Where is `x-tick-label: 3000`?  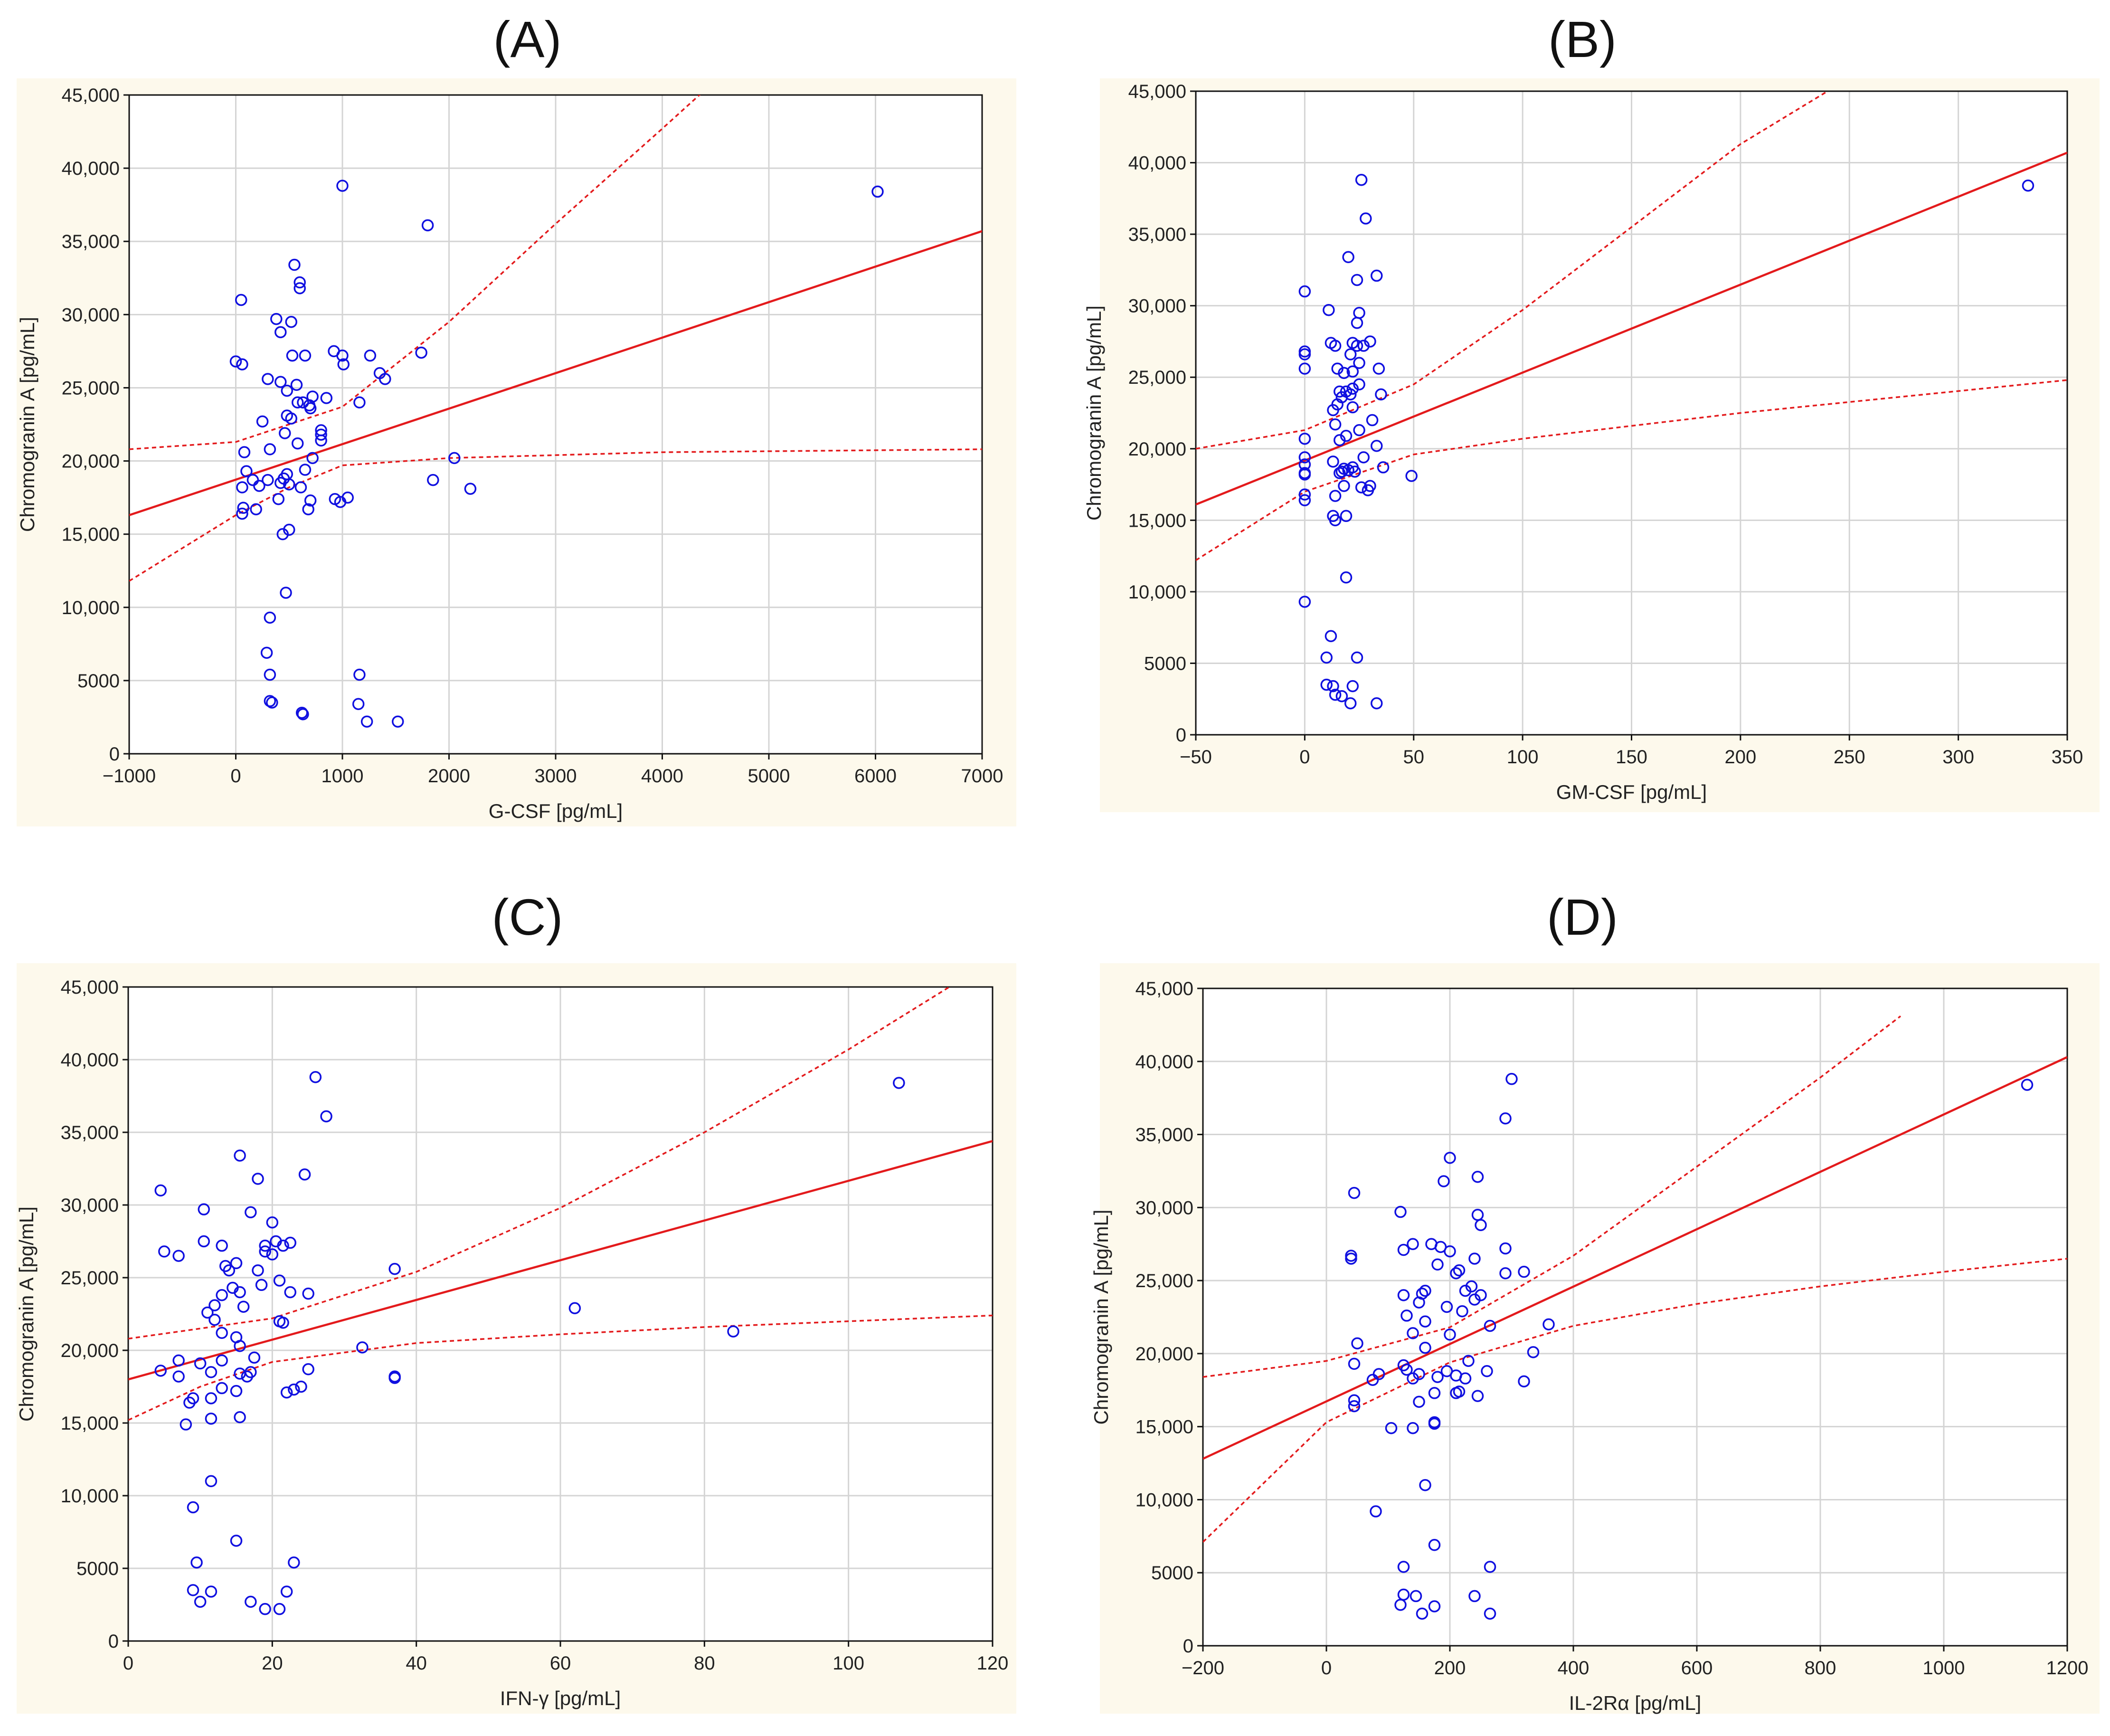 x-tick-label: 3000 is located at coordinates (556, 777).